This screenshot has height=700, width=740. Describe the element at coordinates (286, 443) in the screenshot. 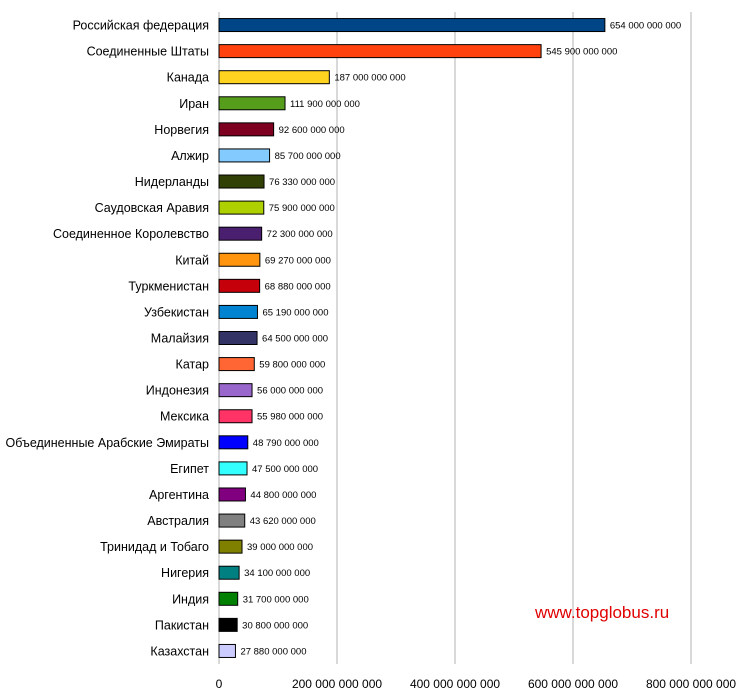

I see `value-label: 48 790 000 000` at that location.